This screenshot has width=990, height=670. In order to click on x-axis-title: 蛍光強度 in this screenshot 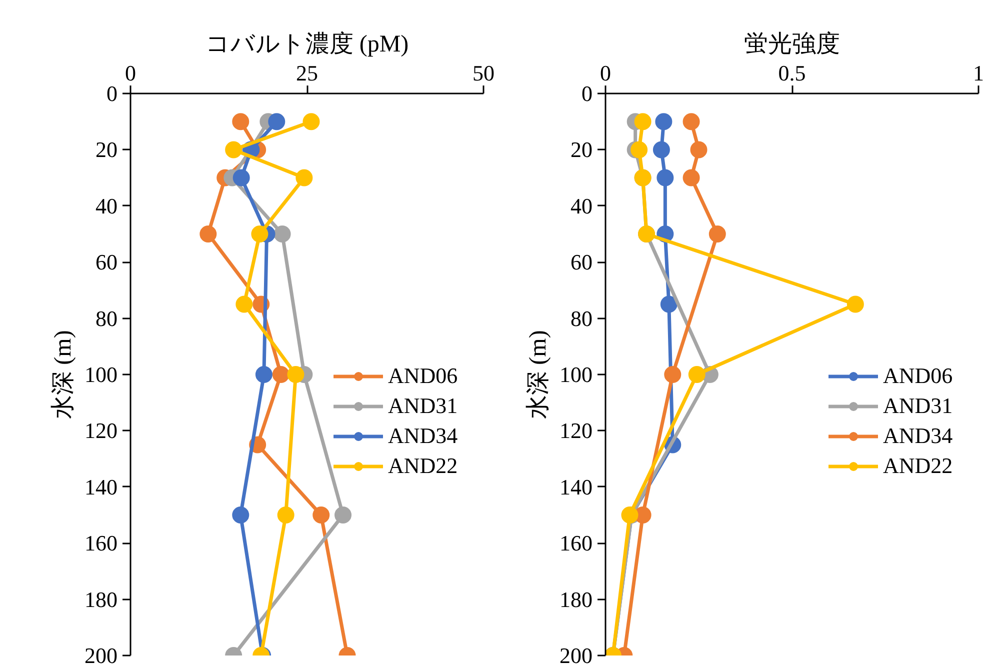, I will do `click(792, 44)`.